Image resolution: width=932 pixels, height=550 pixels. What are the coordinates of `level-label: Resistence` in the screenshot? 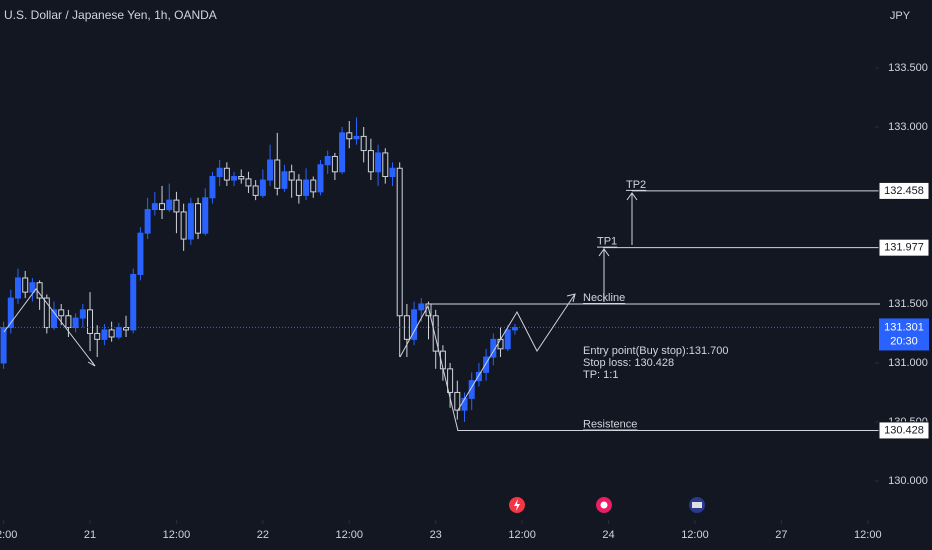 It's located at (610, 424).